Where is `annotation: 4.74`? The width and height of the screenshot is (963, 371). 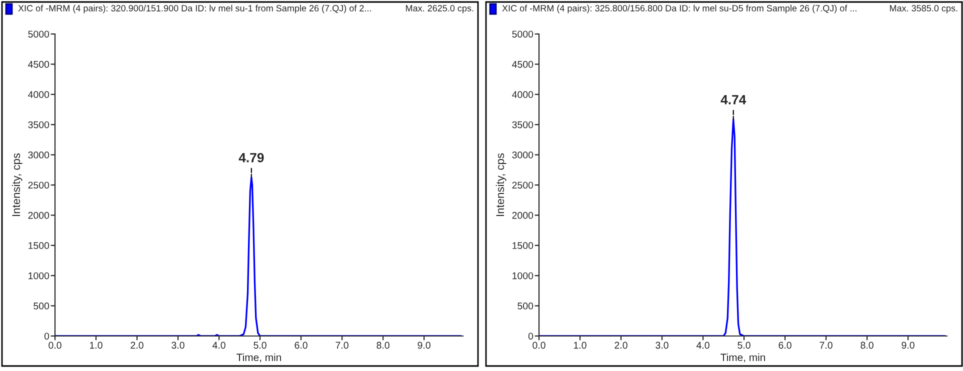 annotation: 4.74 is located at coordinates (733, 99).